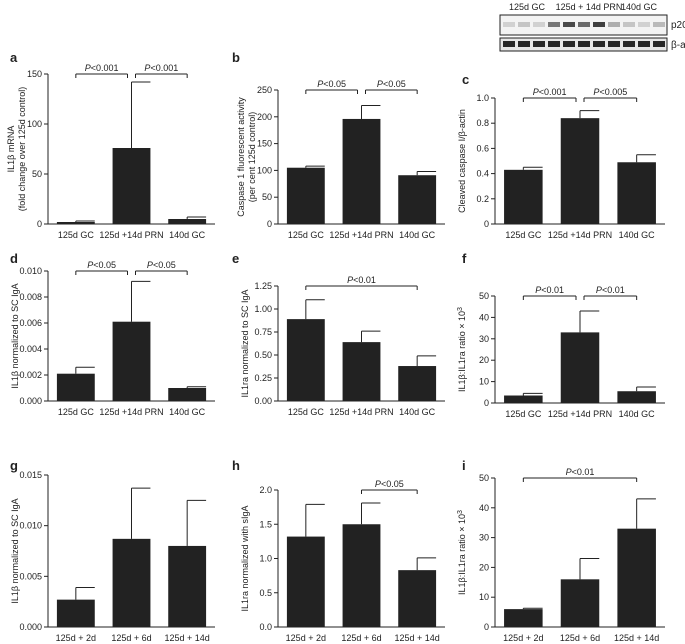 The image size is (685, 644). What do you see at coordinates (14, 57) in the screenshot?
I see `panel-letter: a` at bounding box center [14, 57].